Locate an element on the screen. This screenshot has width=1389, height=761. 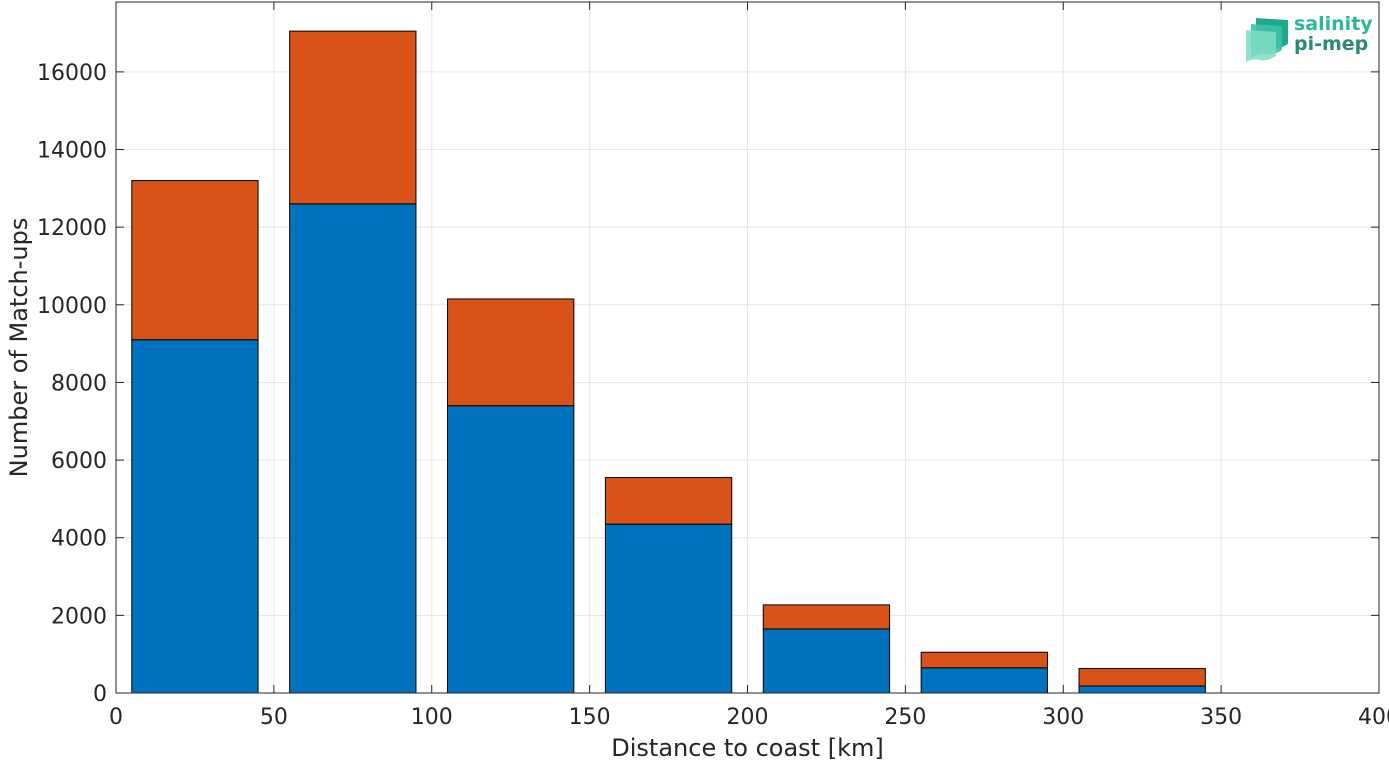
y-tick-label: 14000 is located at coordinates (72, 151).